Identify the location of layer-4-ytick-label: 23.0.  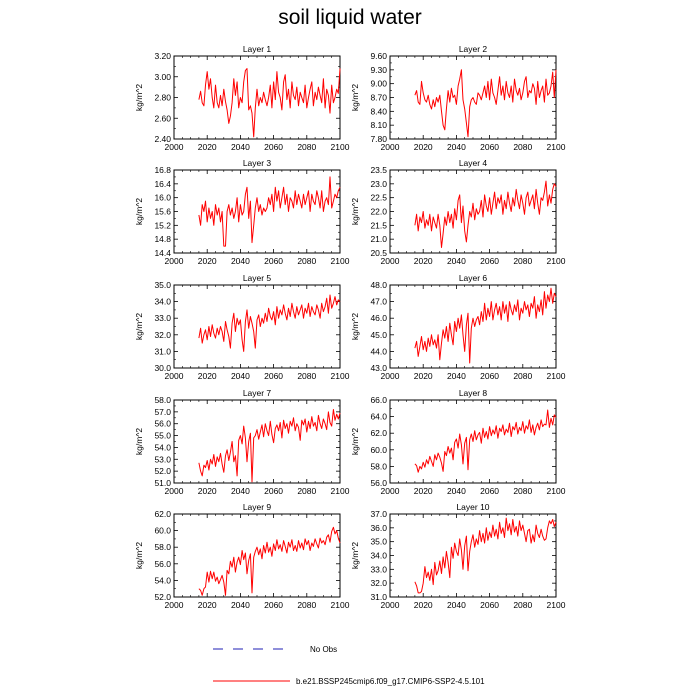
(378, 184).